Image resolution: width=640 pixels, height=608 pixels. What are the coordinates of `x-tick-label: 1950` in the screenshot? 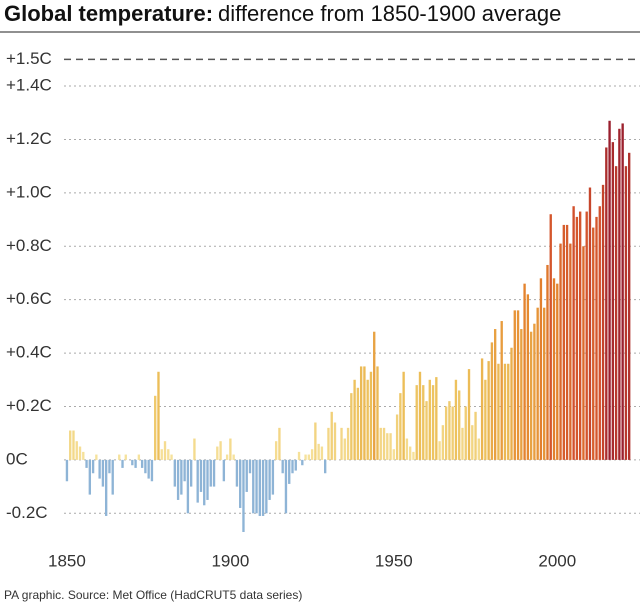 It's located at (394, 560).